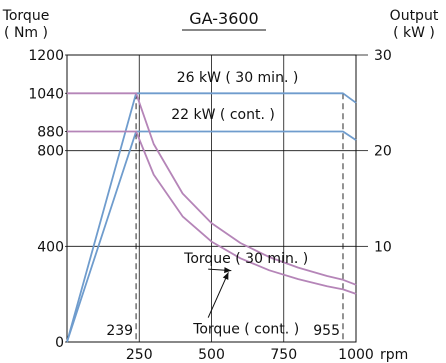 This screenshot has height=363, width=446. I want to click on y-right-label-line1: Output, so click(414, 16).